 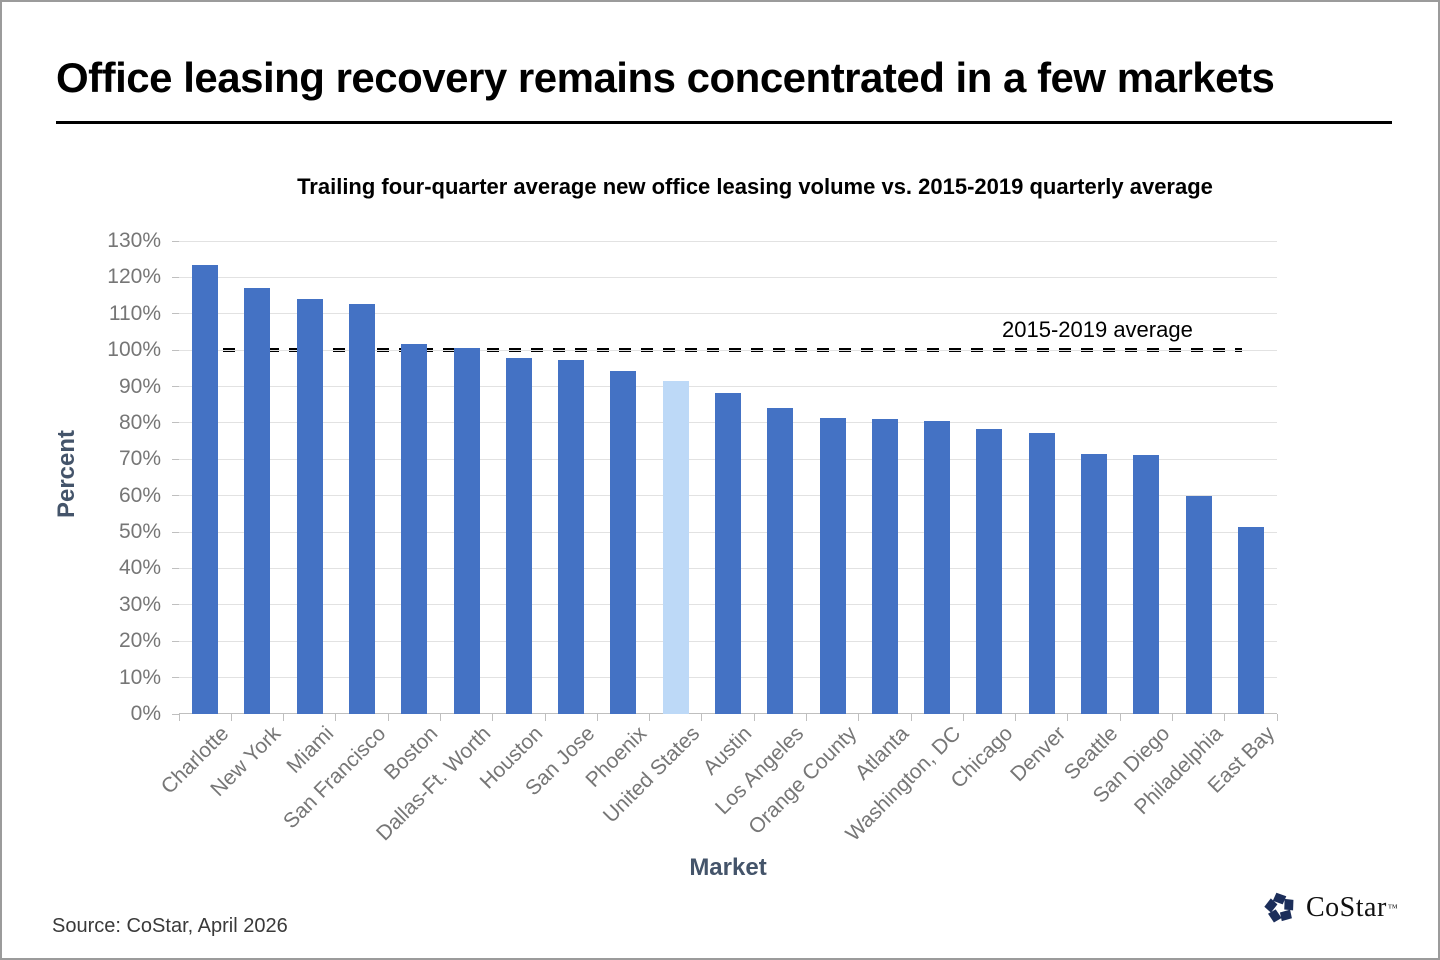 What do you see at coordinates (134, 350) in the screenshot?
I see `y-tick-label-100: 100%` at bounding box center [134, 350].